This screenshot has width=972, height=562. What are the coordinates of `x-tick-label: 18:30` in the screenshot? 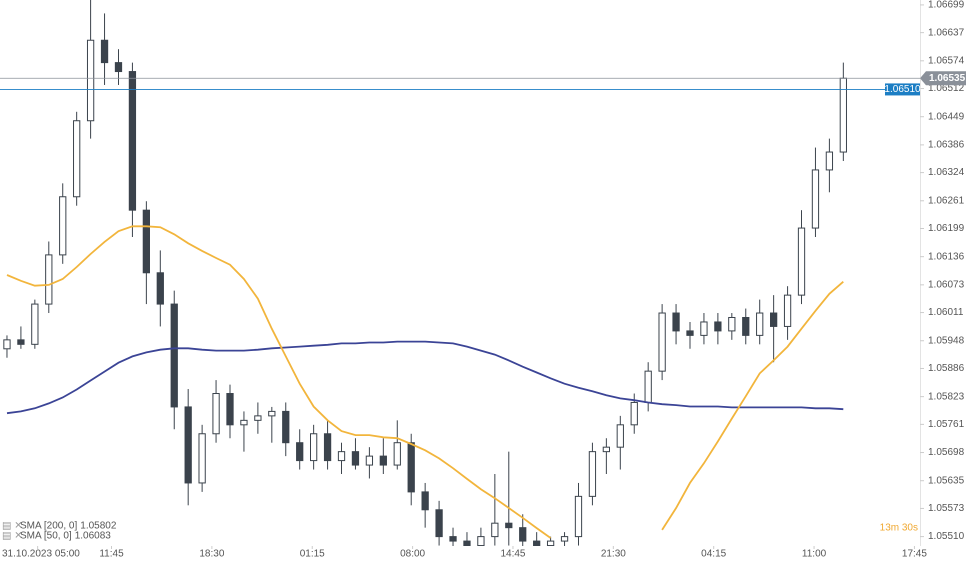 It's located at (211, 554).